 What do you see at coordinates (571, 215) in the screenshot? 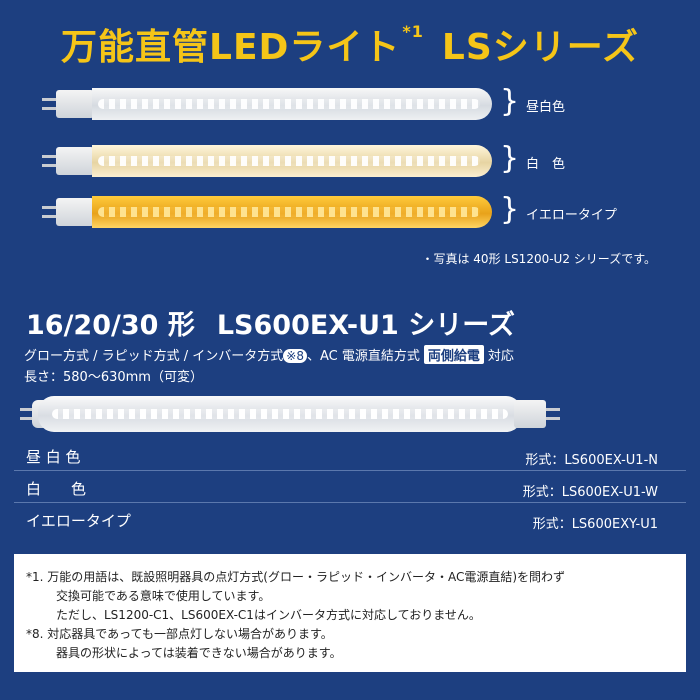
I see `tube-label-yellow: イエロータイプ` at bounding box center [571, 215].